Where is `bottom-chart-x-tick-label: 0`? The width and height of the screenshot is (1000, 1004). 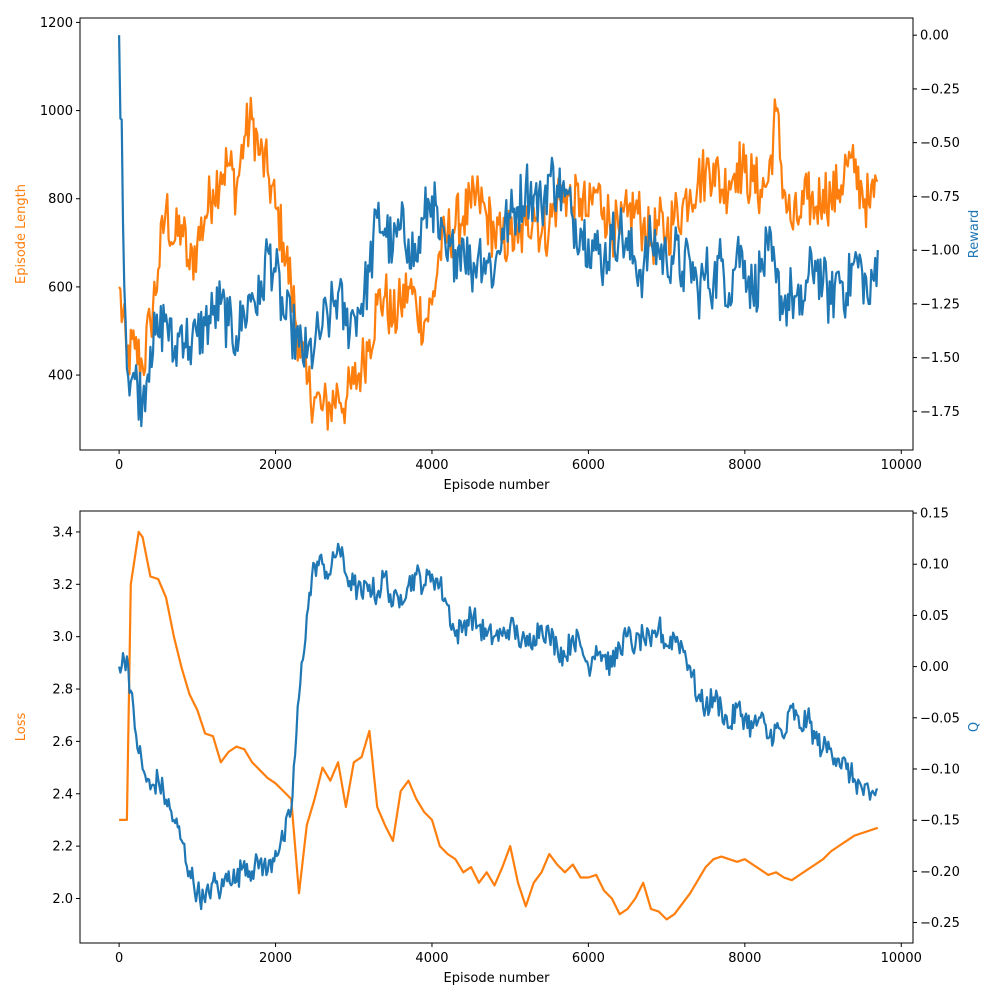
bottom-chart-x-tick-label: 0 is located at coordinates (119, 958).